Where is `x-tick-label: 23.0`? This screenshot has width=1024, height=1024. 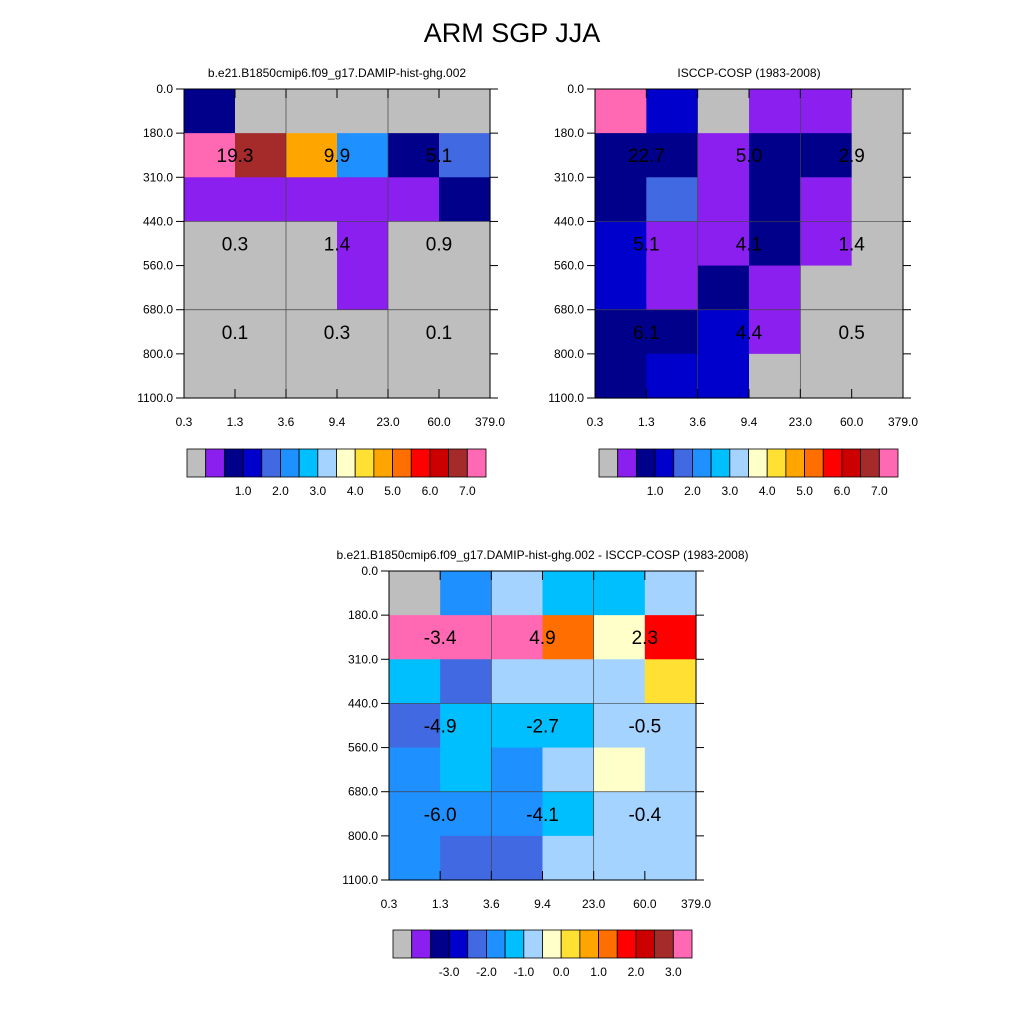
x-tick-label: 23.0 is located at coordinates (594, 904).